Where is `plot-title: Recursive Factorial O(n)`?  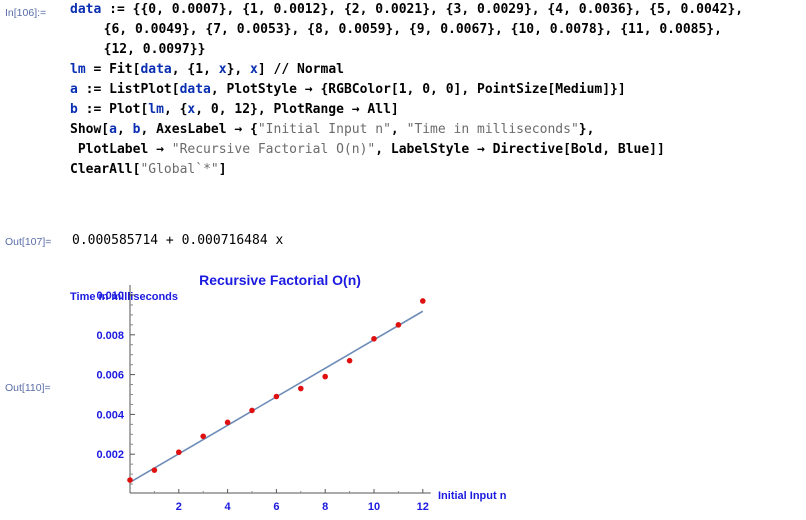 plot-title: Recursive Factorial O(n) is located at coordinates (280, 280).